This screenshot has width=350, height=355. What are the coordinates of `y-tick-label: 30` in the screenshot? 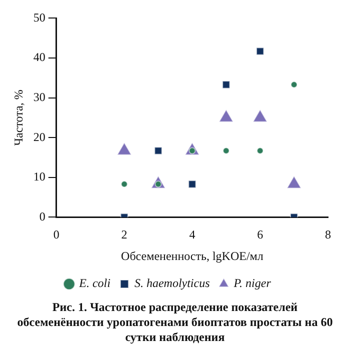 It's located at (39, 97).